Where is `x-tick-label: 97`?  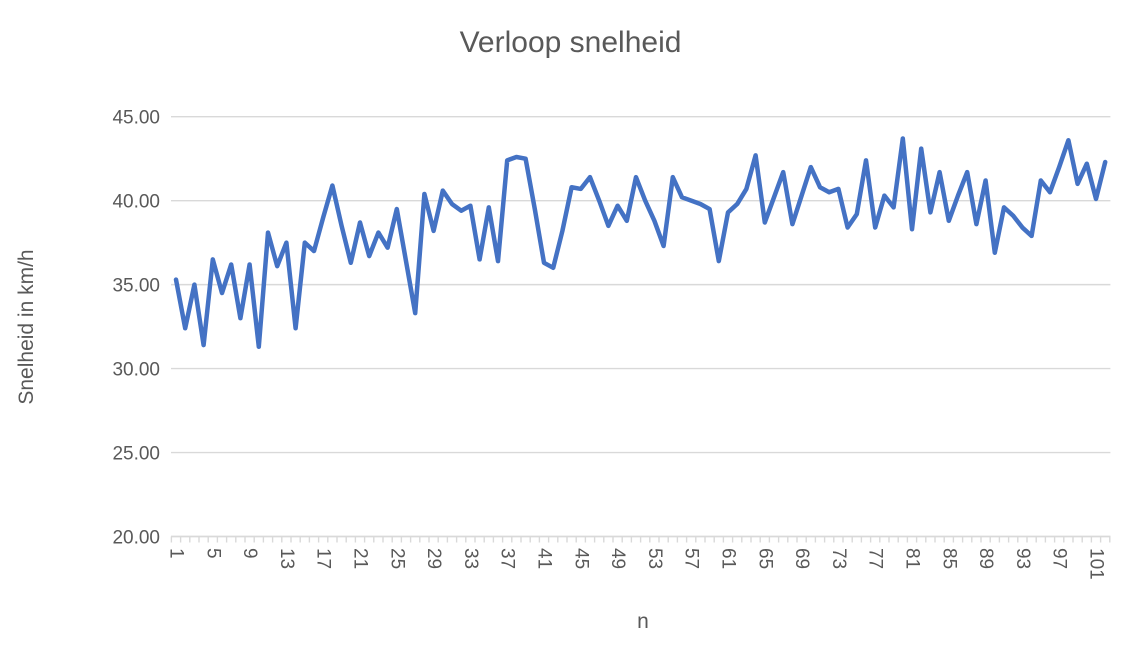 x-tick-label: 97 is located at coordinates (1059, 558).